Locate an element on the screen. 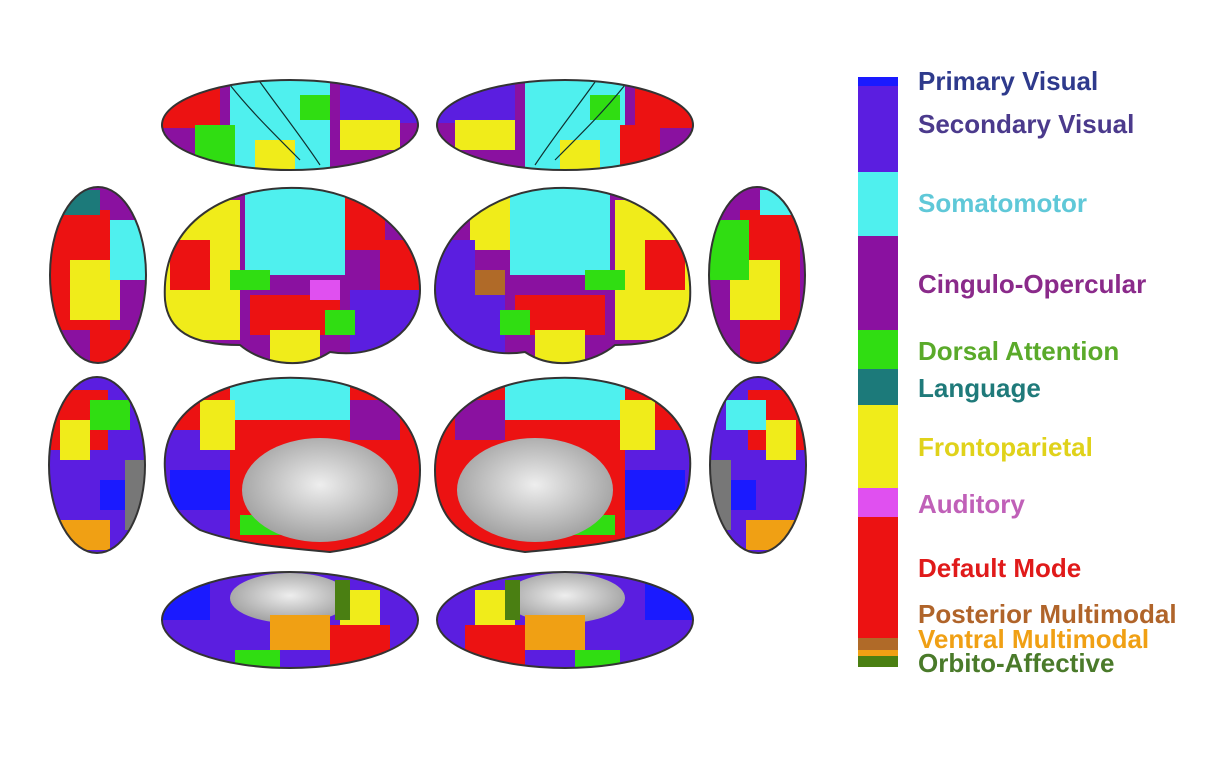 This screenshot has width=1224, height=765. anterior-view-left is located at coordinates (98, 275).